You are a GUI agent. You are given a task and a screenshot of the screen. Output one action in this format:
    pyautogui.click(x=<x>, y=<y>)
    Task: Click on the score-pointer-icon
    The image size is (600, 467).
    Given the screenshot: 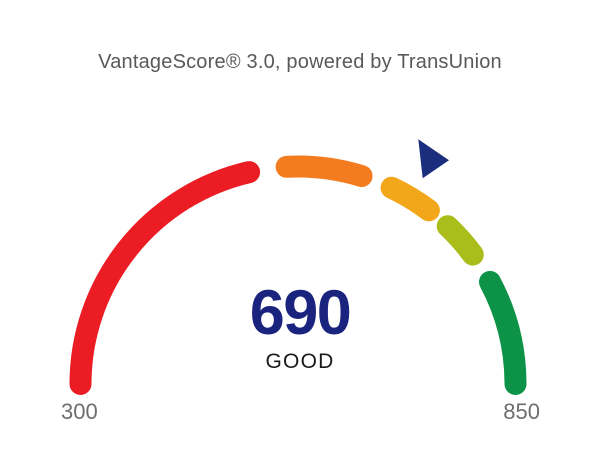 What is the action you would take?
    pyautogui.click(x=433, y=159)
    